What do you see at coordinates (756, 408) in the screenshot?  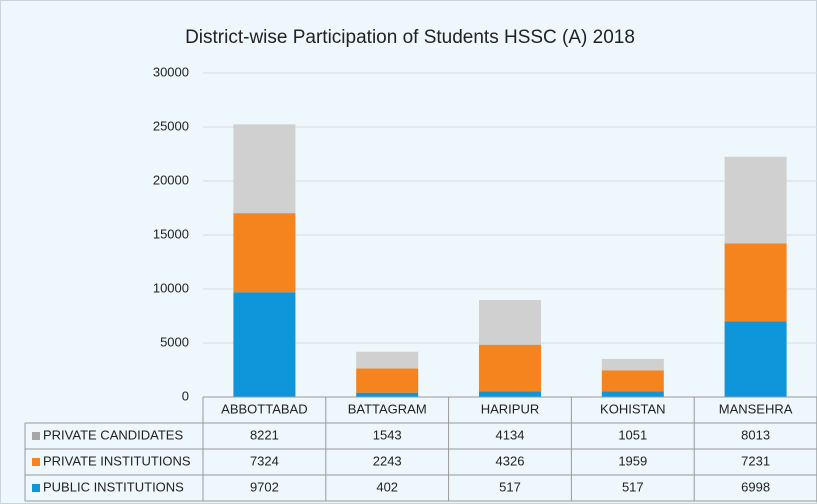 I see `x-tick-label: MANSEHRA` at bounding box center [756, 408].